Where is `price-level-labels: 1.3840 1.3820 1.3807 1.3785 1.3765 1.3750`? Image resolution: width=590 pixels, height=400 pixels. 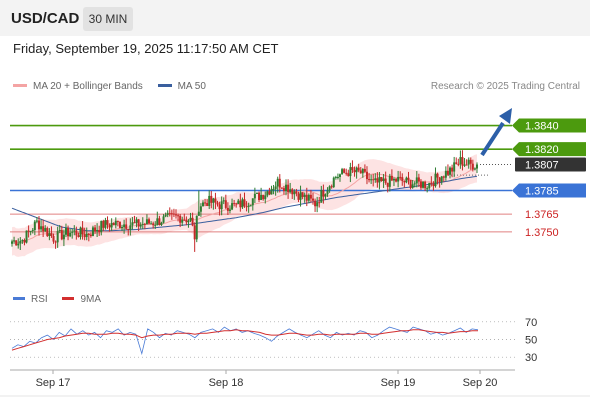 price-level-labels: 1.3840 1.3820 1.3807 1.3785 1.3765 1.3750 is located at coordinates (549, 178).